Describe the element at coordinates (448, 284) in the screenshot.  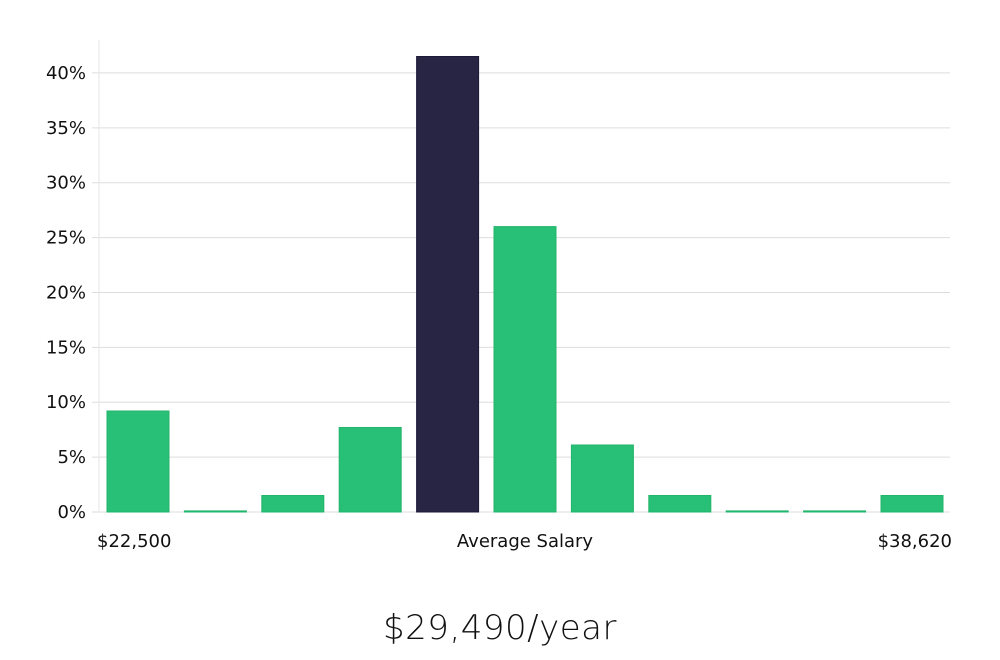
I see `bar-average-salary` at that location.